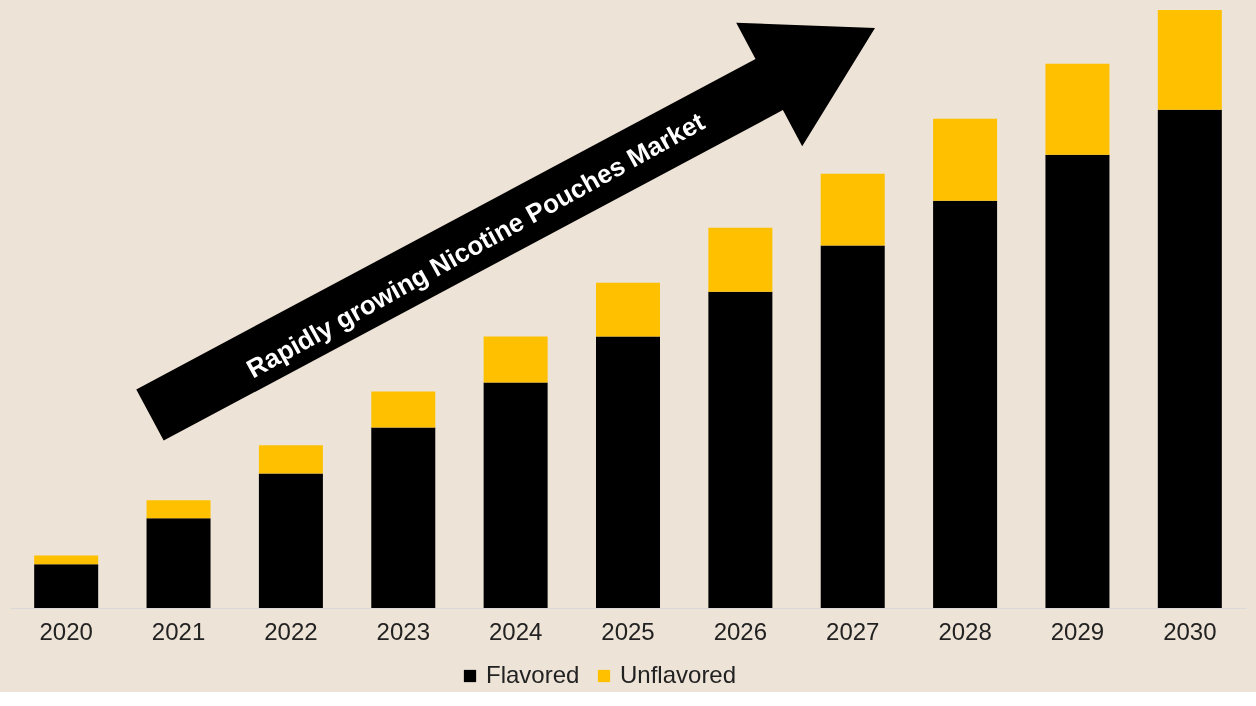  Describe the element at coordinates (66, 631) in the screenshot. I see `x-tick-label: 2020` at that location.